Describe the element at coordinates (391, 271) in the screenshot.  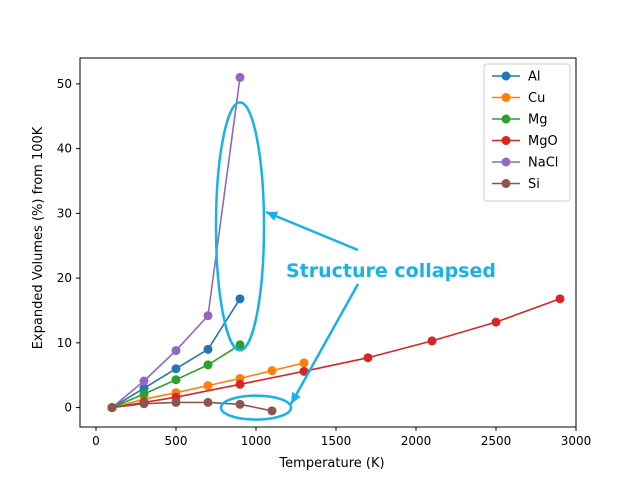
I see `annotation-text: Structure collapsed` at that location.